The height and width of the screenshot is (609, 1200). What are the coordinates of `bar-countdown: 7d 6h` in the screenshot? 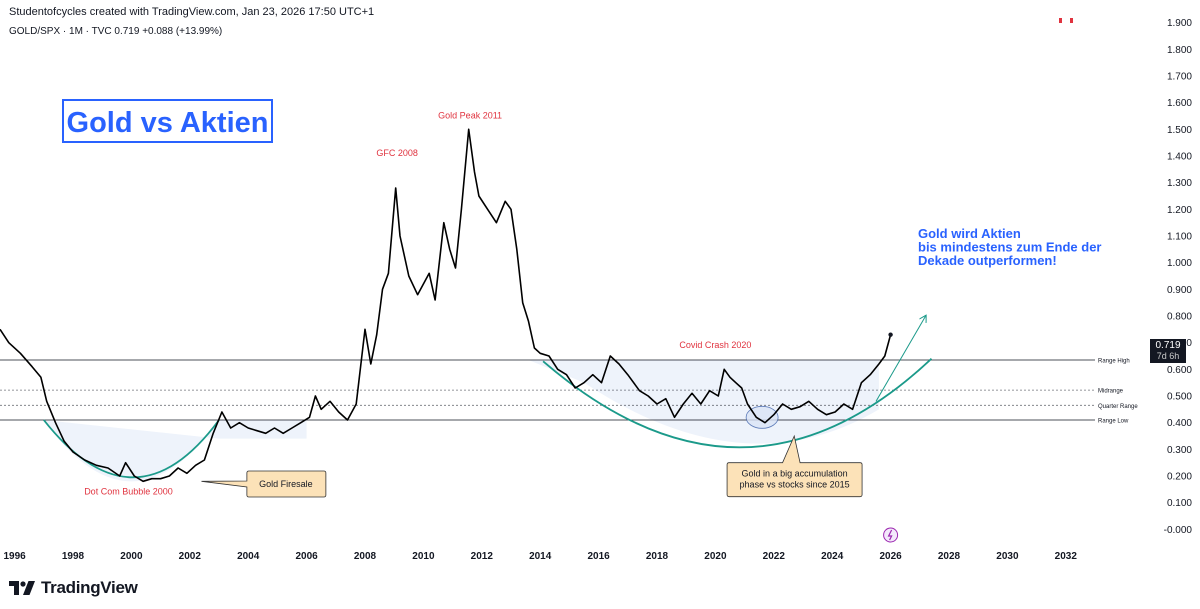 It's located at (1168, 356).